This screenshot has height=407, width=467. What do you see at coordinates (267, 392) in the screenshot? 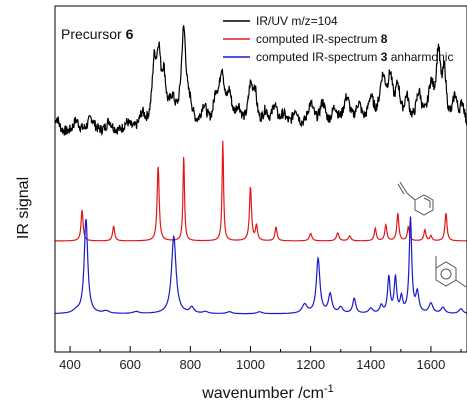
I see `x-axis-label: wavenumber /cm-1` at bounding box center [267, 392].